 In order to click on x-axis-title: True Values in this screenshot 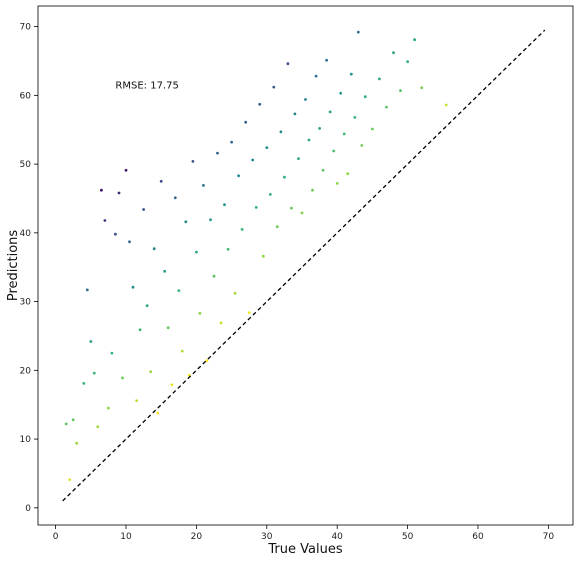, I will do `click(304, 549)`.